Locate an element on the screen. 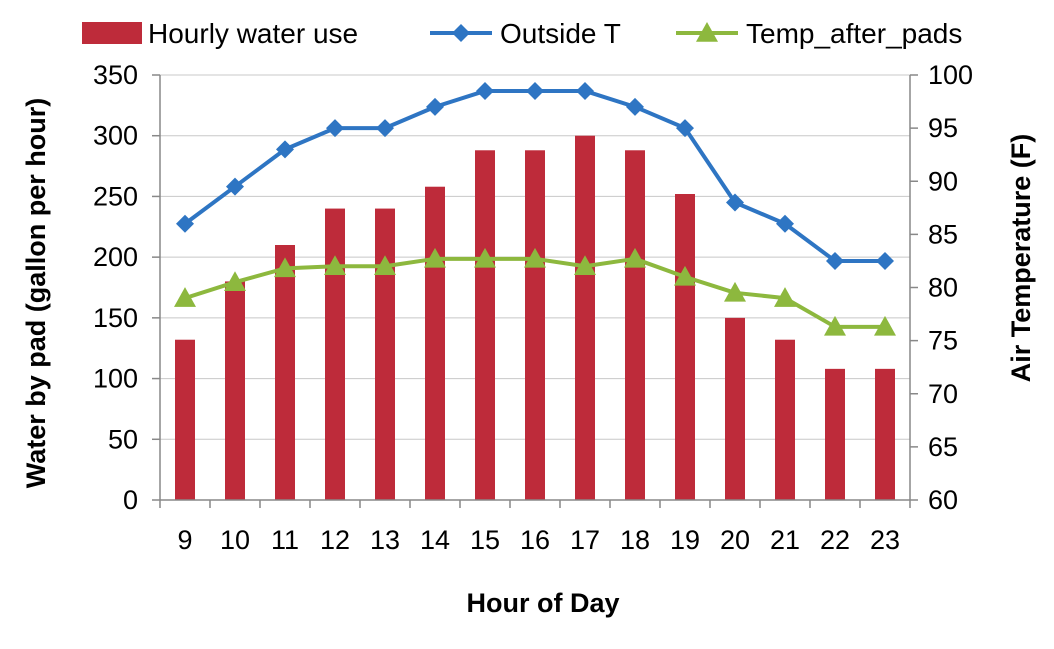 The width and height of the screenshot is (1054, 649). y2-tick-label: 95 is located at coordinates (943, 128).